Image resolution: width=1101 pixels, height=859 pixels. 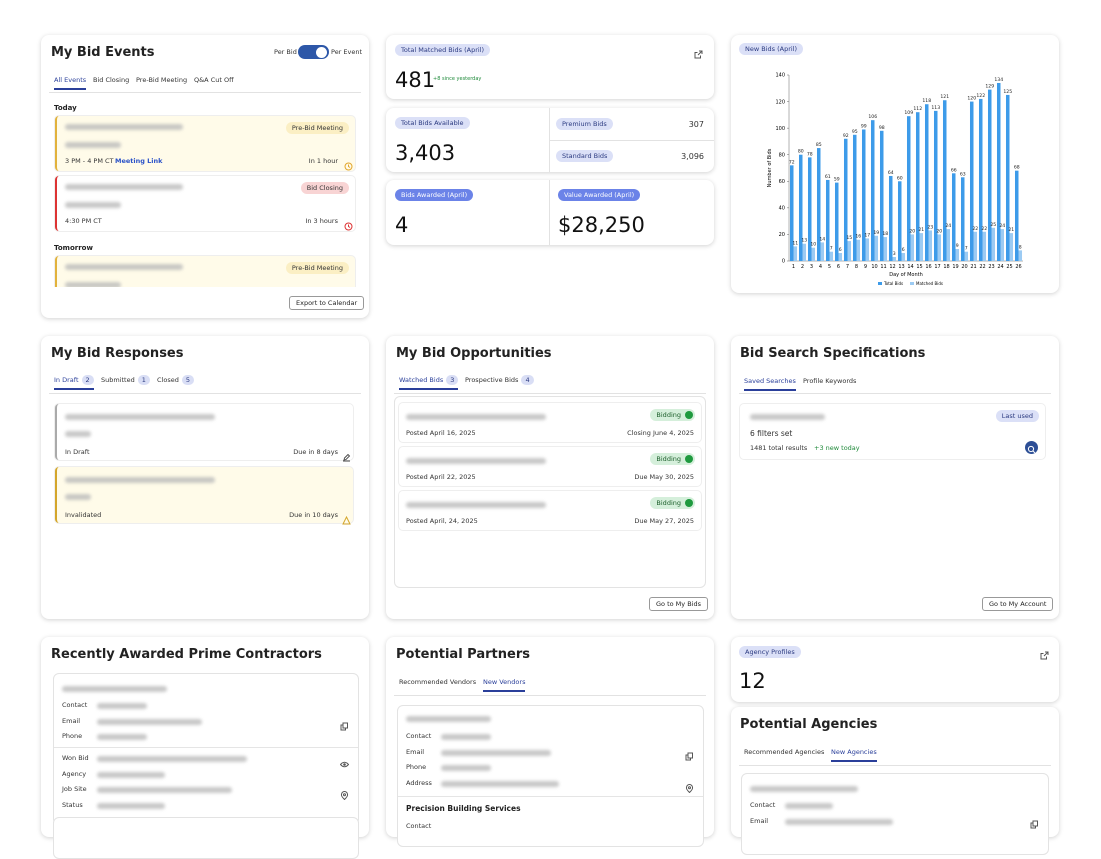 What do you see at coordinates (782, 209) in the screenshot?
I see `y-tick-label: 40` at bounding box center [782, 209].